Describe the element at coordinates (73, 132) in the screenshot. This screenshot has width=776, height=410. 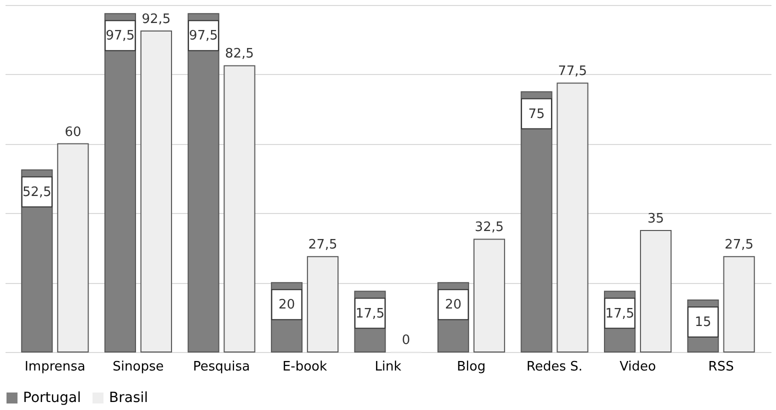
I see `data-label: 60` at that location.